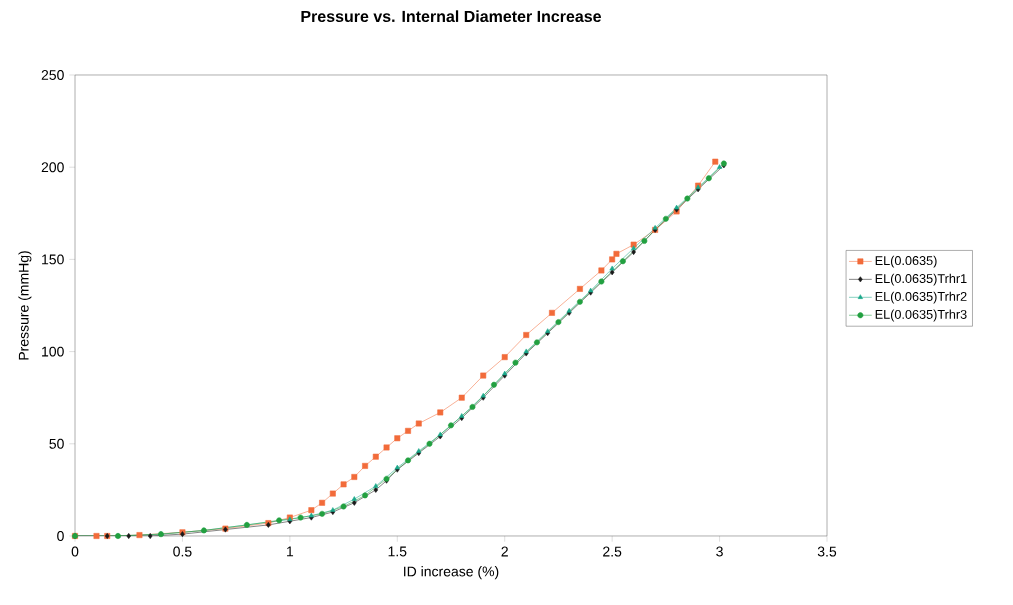  I want to click on legend-label: EL(0.0635)Trhr1, so click(921, 279).